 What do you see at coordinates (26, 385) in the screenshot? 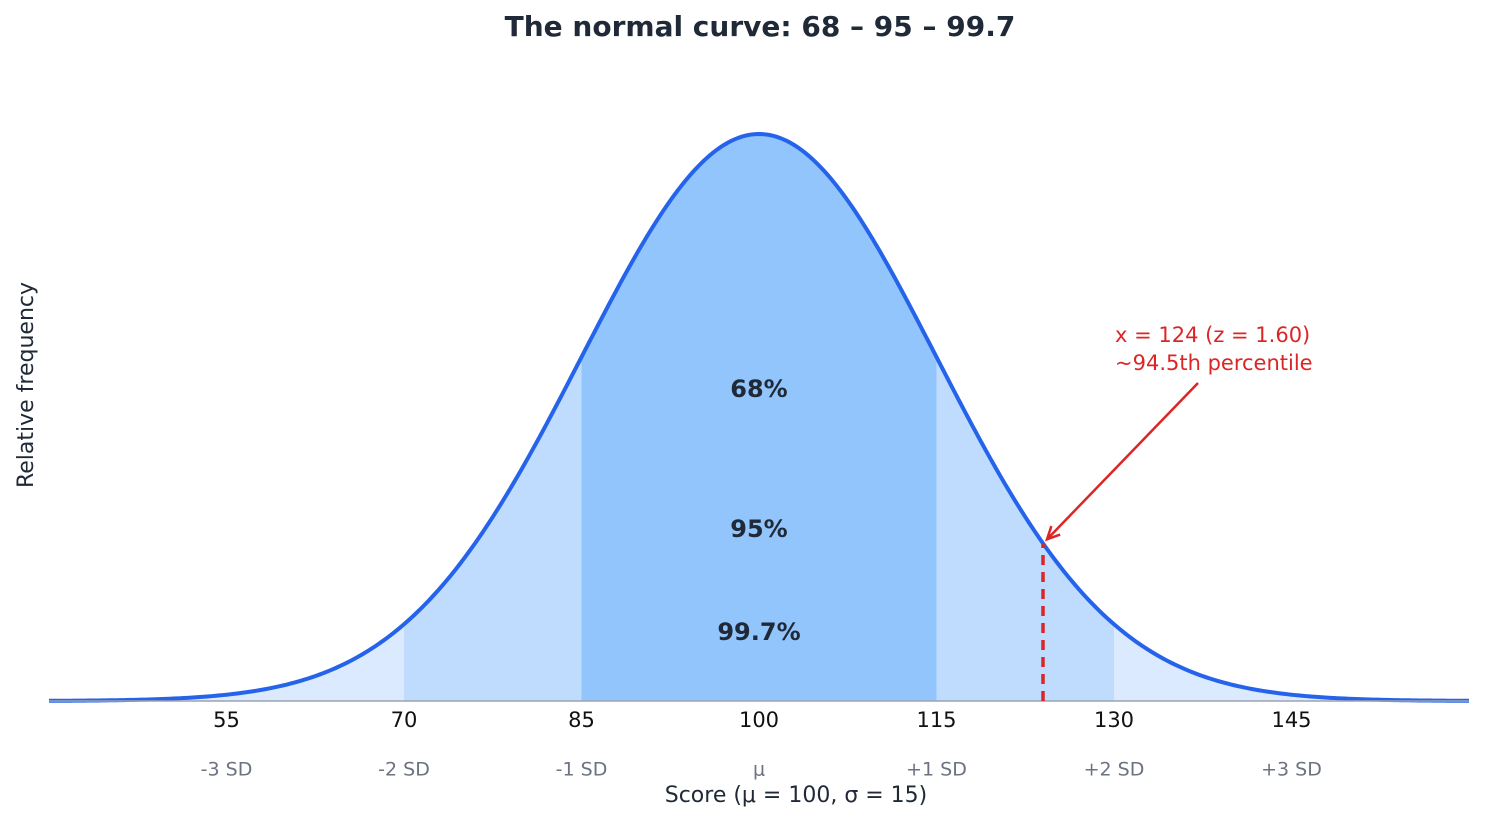
I see `y-axis-label: Relative frequency` at bounding box center [26, 385].